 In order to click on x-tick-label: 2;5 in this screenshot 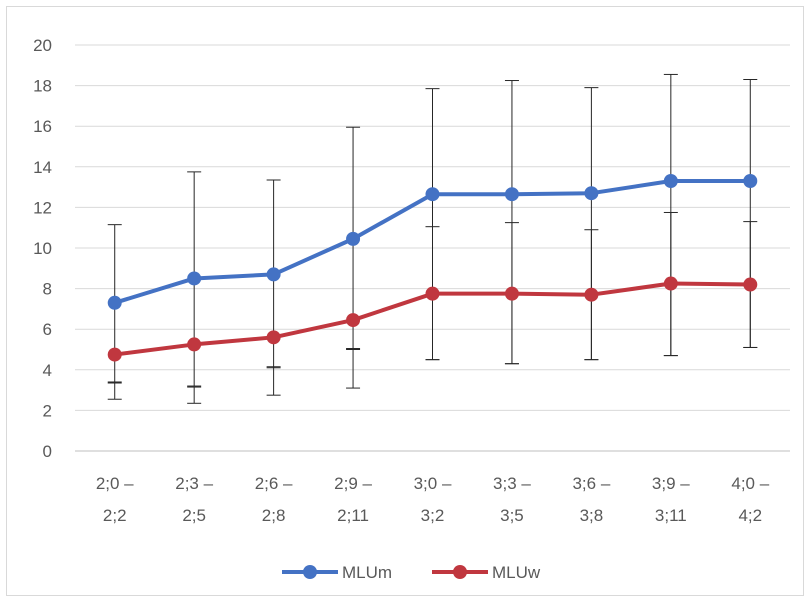, I will do `click(194, 515)`.